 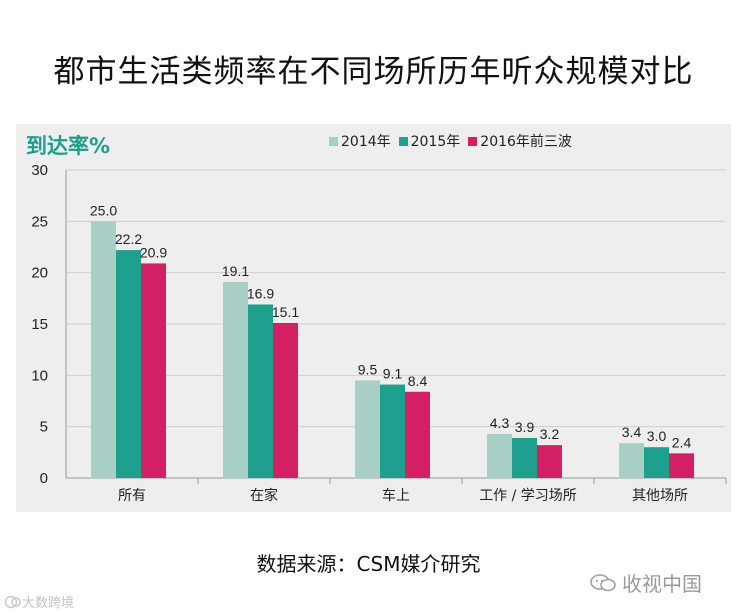 I want to click on data-label: 3.0, so click(x=657, y=436).